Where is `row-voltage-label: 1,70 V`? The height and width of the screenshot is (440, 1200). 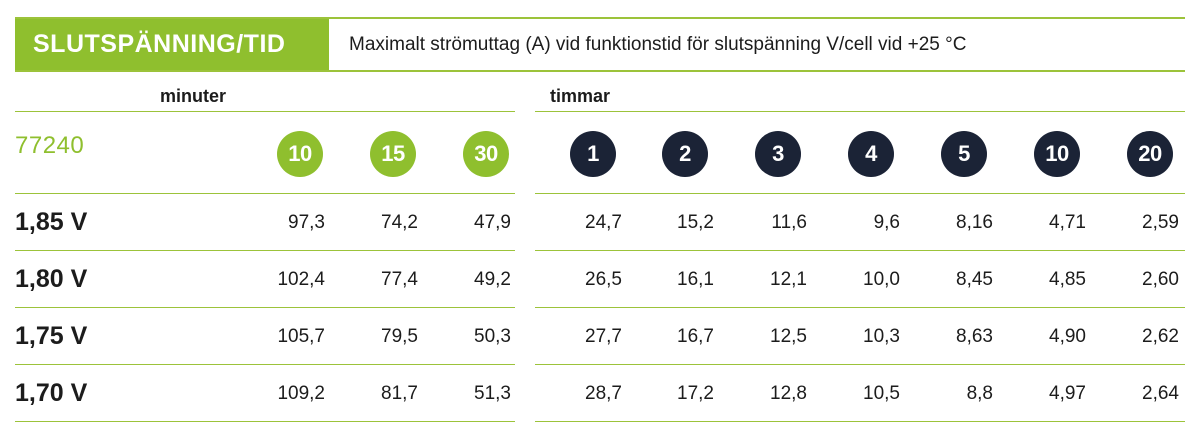 row-voltage-label: 1,70 V is located at coordinates (51, 393).